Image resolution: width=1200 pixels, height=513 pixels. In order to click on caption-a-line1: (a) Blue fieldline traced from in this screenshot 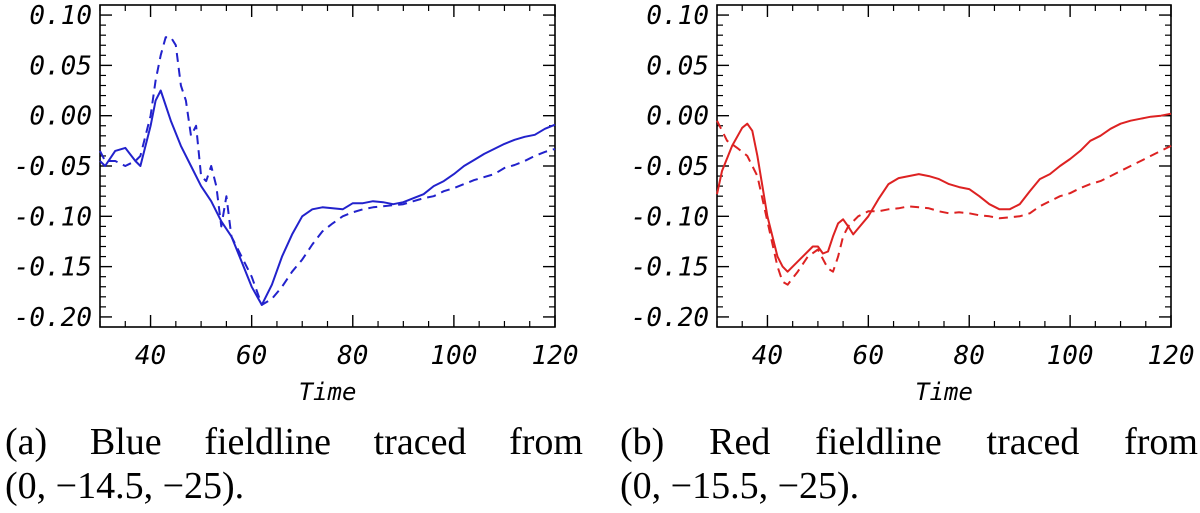, I will do `click(294, 442)`.